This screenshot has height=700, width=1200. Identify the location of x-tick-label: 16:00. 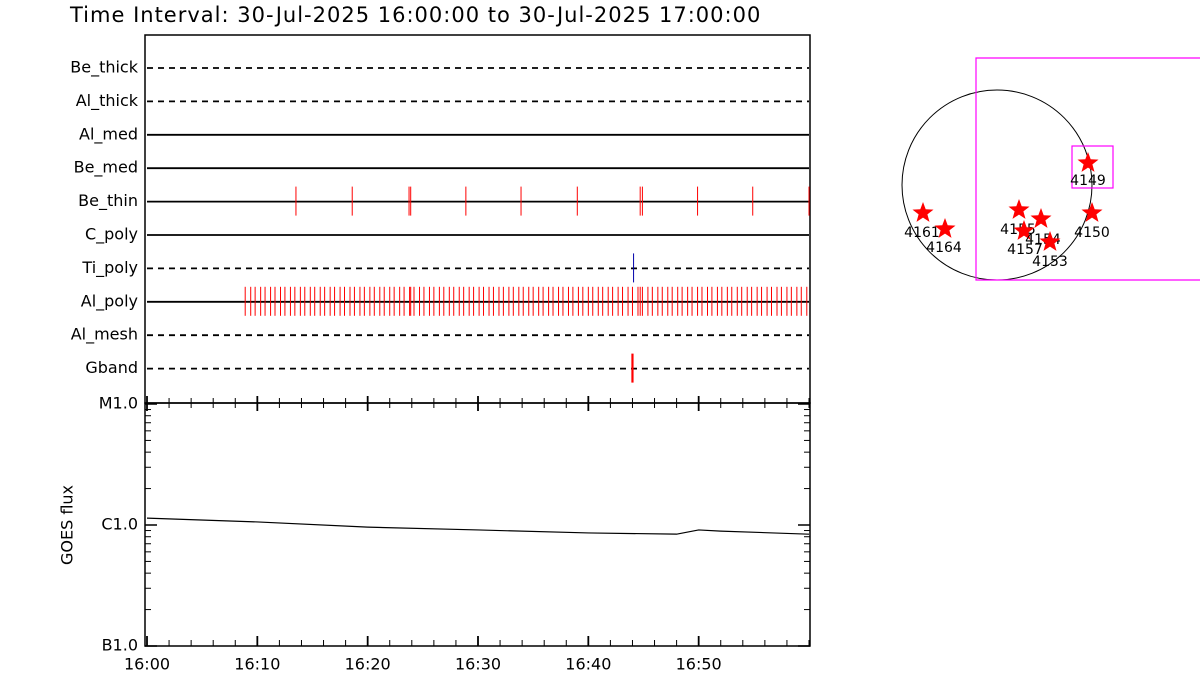
(147, 664).